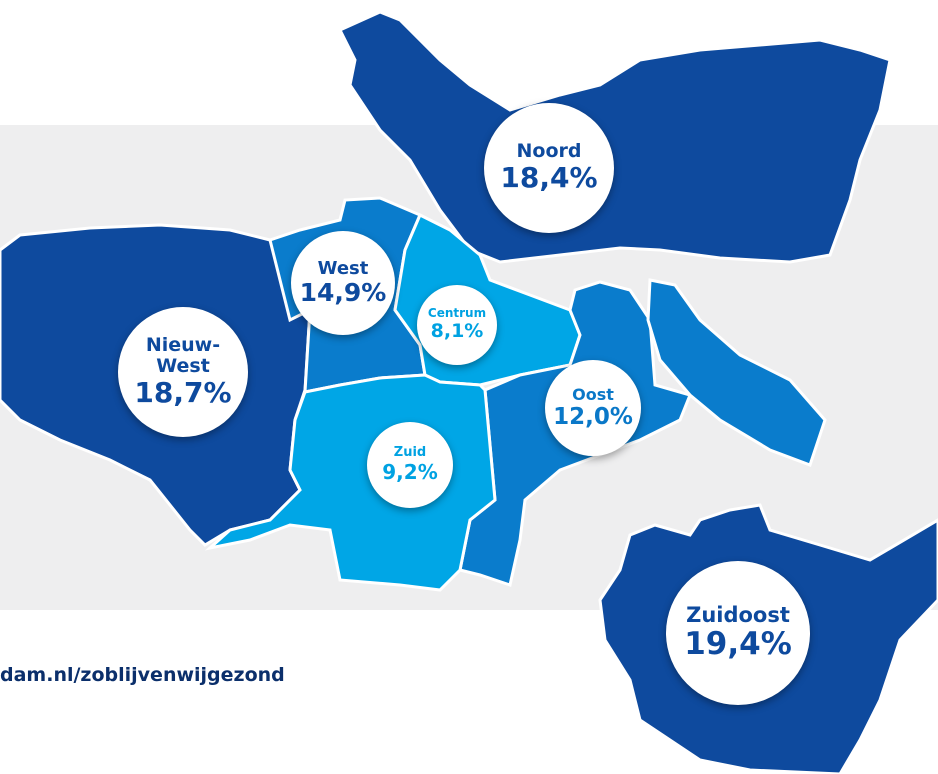 The height and width of the screenshot is (774, 938). I want to click on district-name: Noord, so click(549, 151).